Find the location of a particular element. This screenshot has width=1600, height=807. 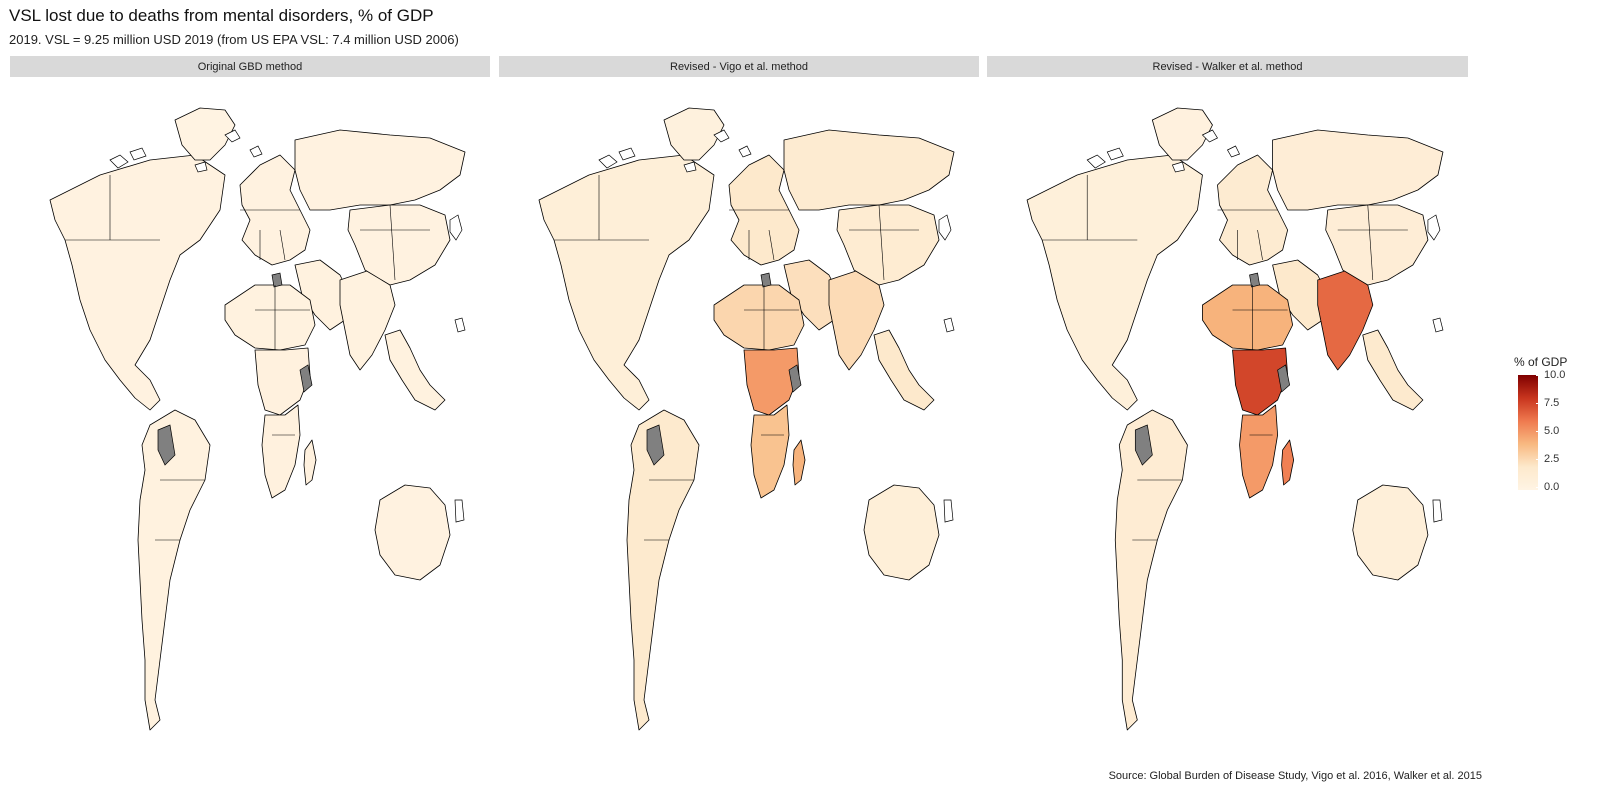

legend-tick: 7.5 is located at coordinates (1547, 403).